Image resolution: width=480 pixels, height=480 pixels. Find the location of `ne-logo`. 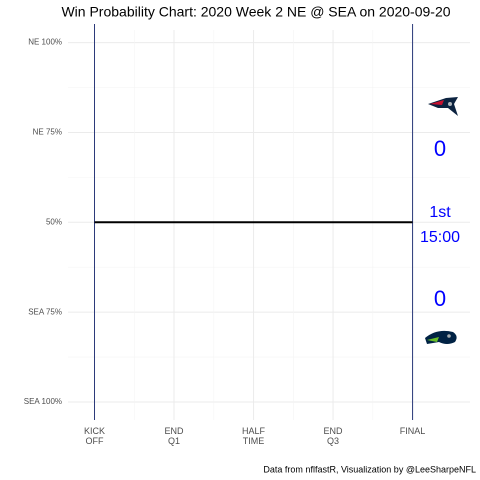

ne-logo is located at coordinates (443, 106).